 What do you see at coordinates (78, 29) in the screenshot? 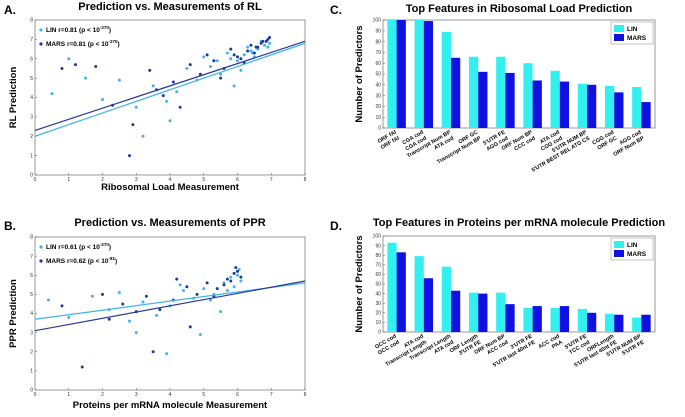
I see `legend-label: LIN r=0.81 (p < 10-270)` at bounding box center [78, 29].